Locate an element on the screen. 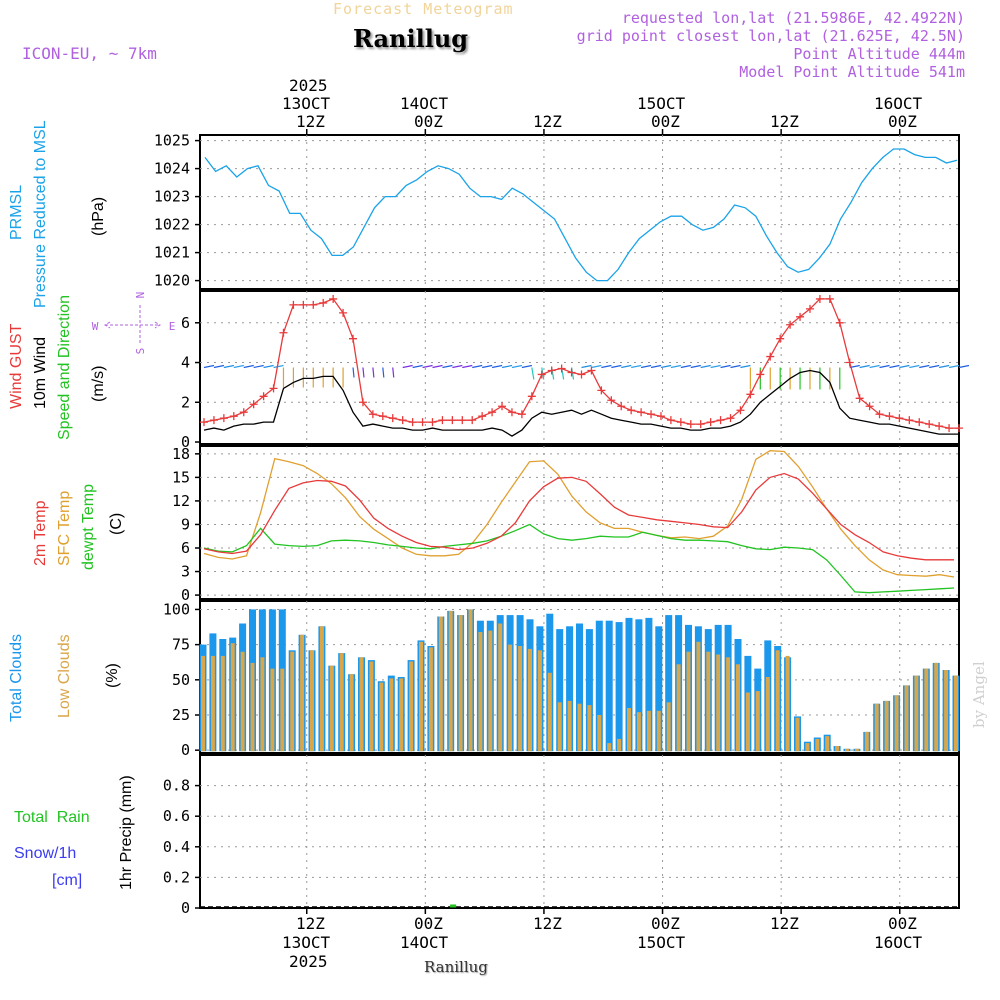 The image size is (1000, 1000). clouds-ytick-label: 25 is located at coordinates (181, 715).